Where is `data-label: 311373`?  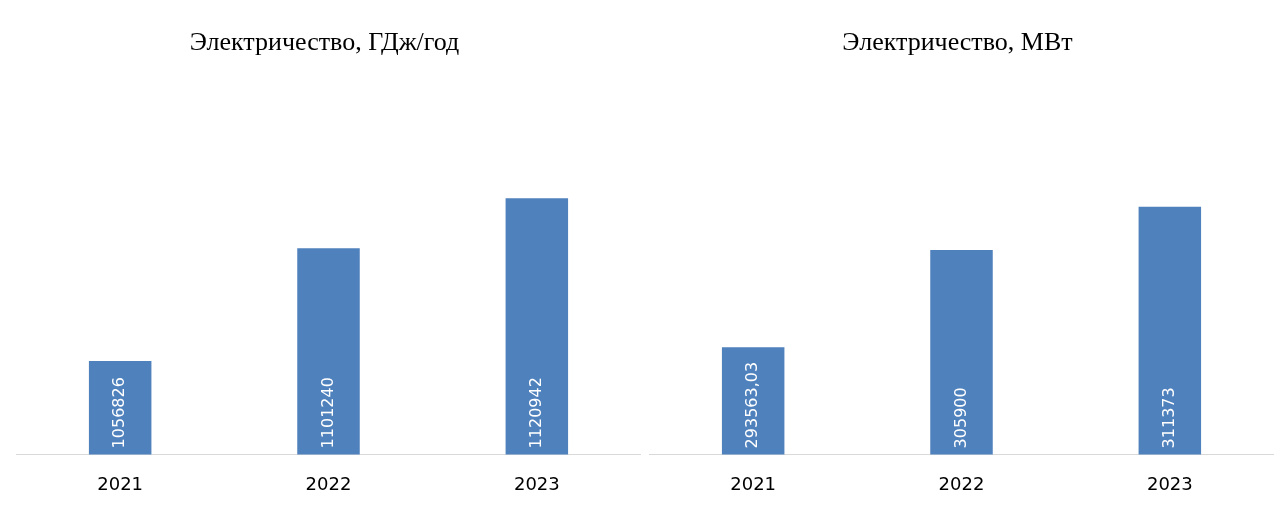
data-label: 311373 is located at coordinates (1168, 418).